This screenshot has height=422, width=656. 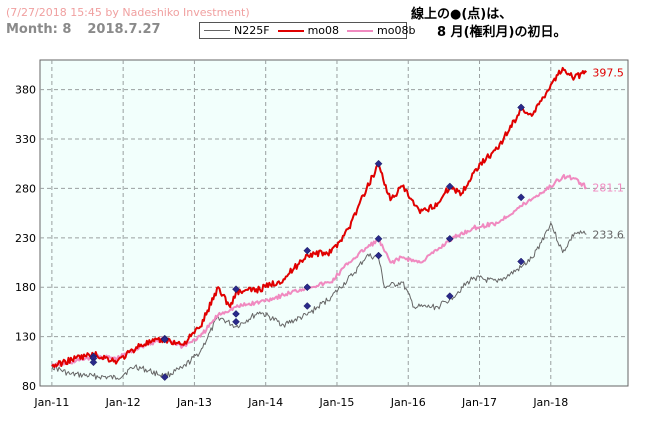 What do you see at coordinates (408, 402) in the screenshot?
I see `x-tick-label: Jan-16` at bounding box center [408, 402].